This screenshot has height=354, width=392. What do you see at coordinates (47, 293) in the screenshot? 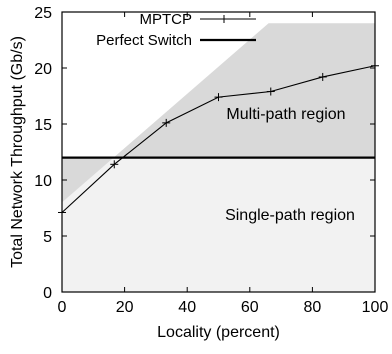
I see `y-tick-label: 0` at bounding box center [47, 293].